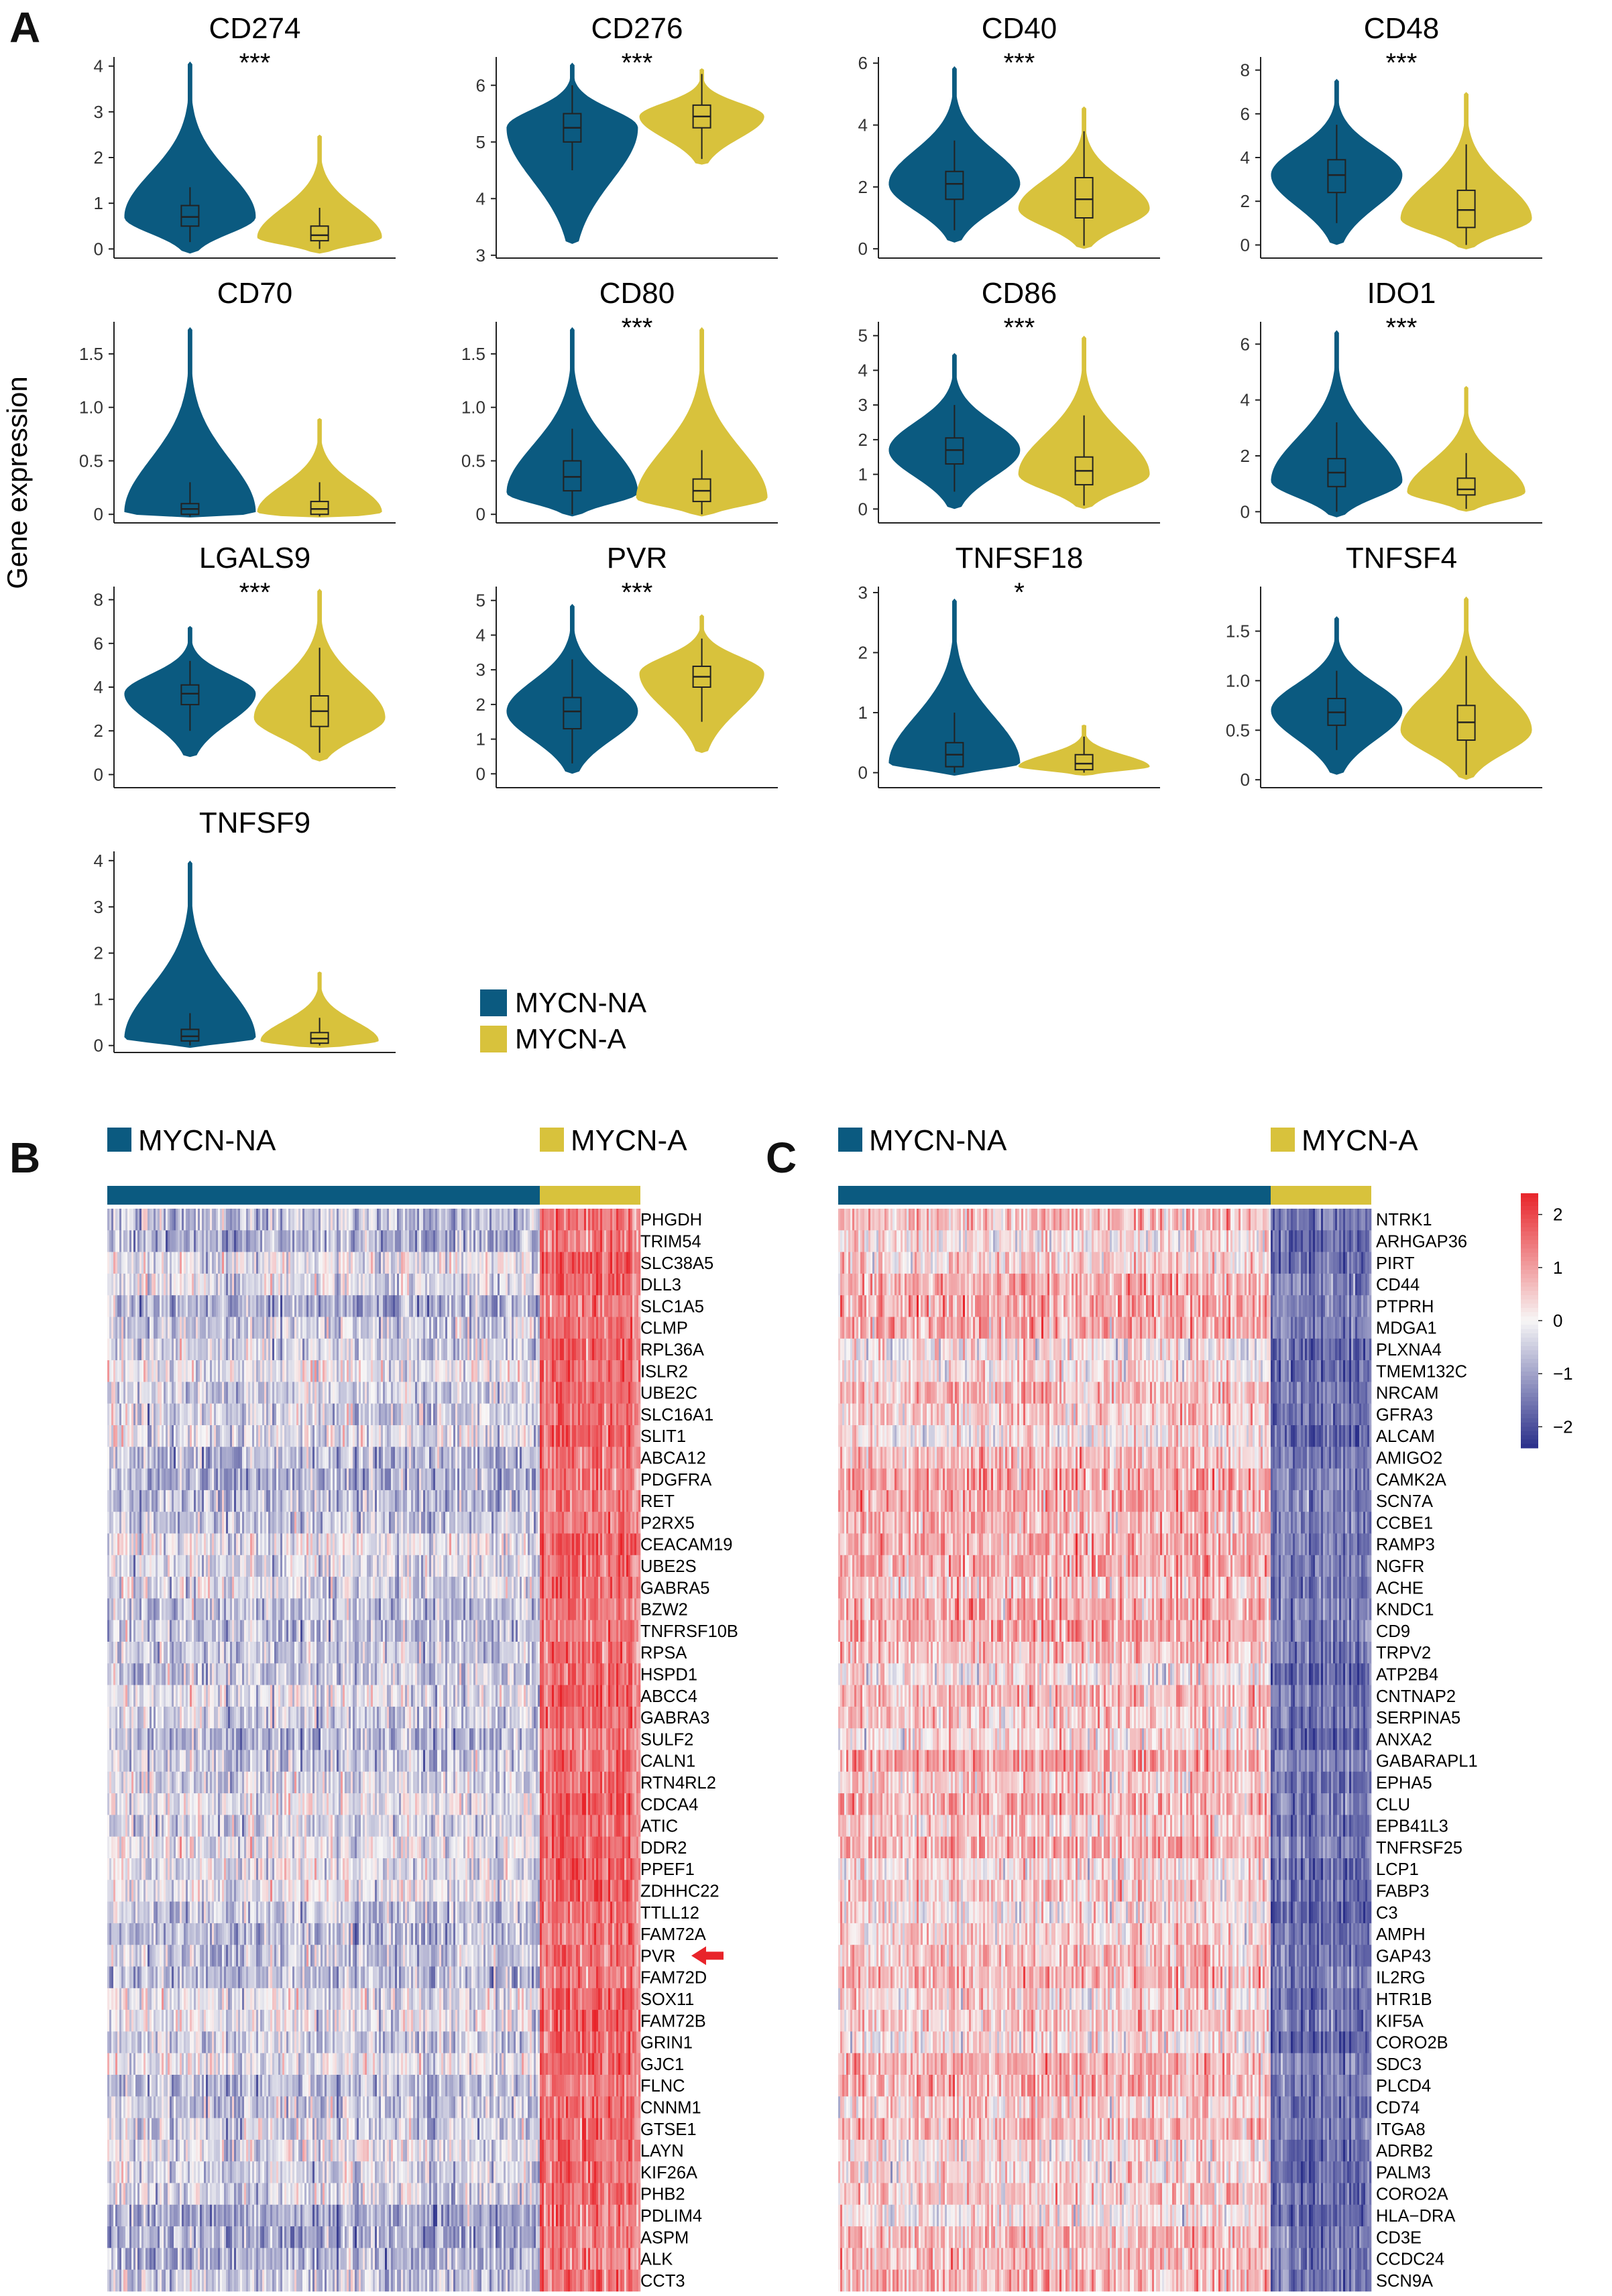 Image resolution: width=1612 pixels, height=2296 pixels. What do you see at coordinates (409, 1479) in the screenshot?
I see `heatmap-row-pdgfra: PDGFRA` at bounding box center [409, 1479].